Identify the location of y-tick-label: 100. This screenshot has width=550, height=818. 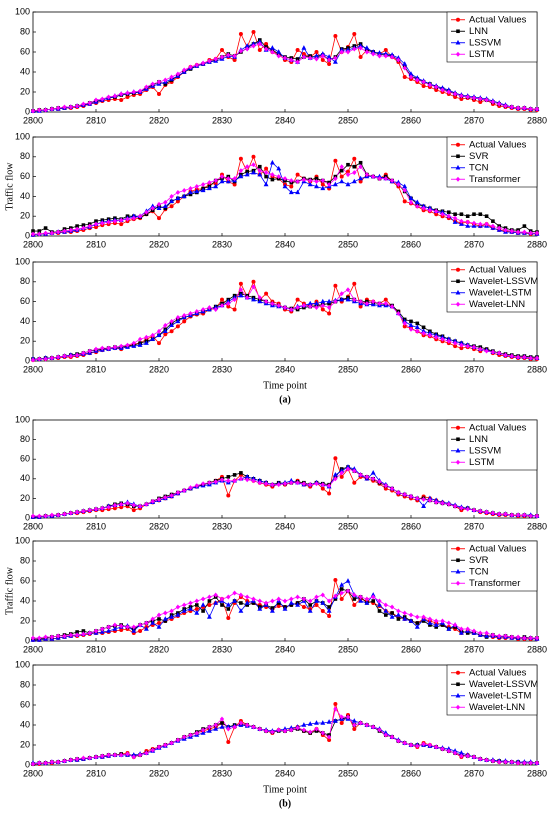
(22, 419).